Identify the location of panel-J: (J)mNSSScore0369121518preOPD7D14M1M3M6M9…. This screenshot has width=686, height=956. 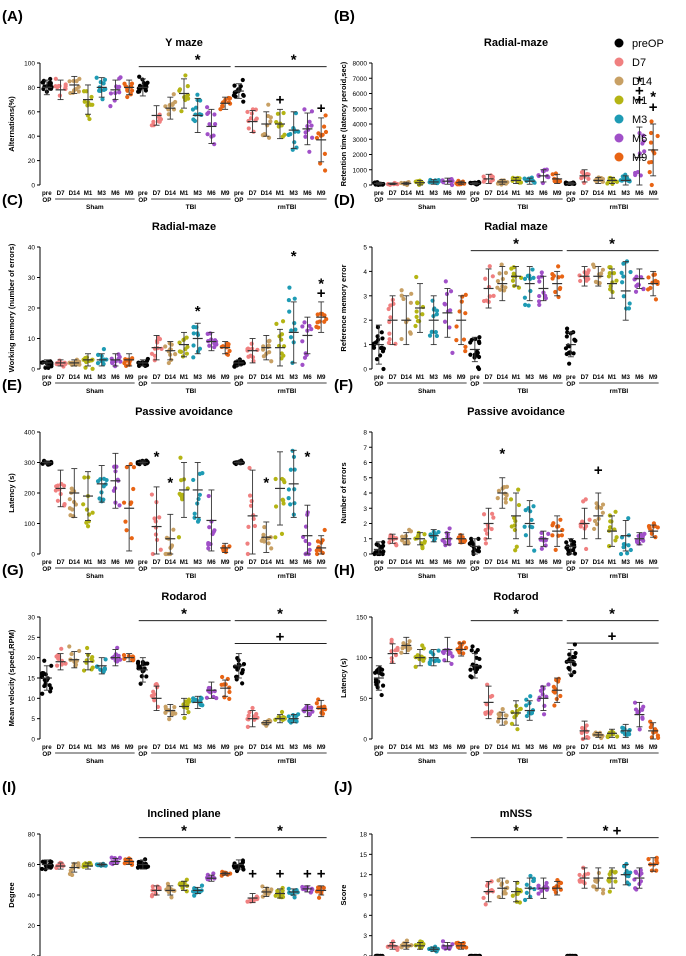
(497, 867).